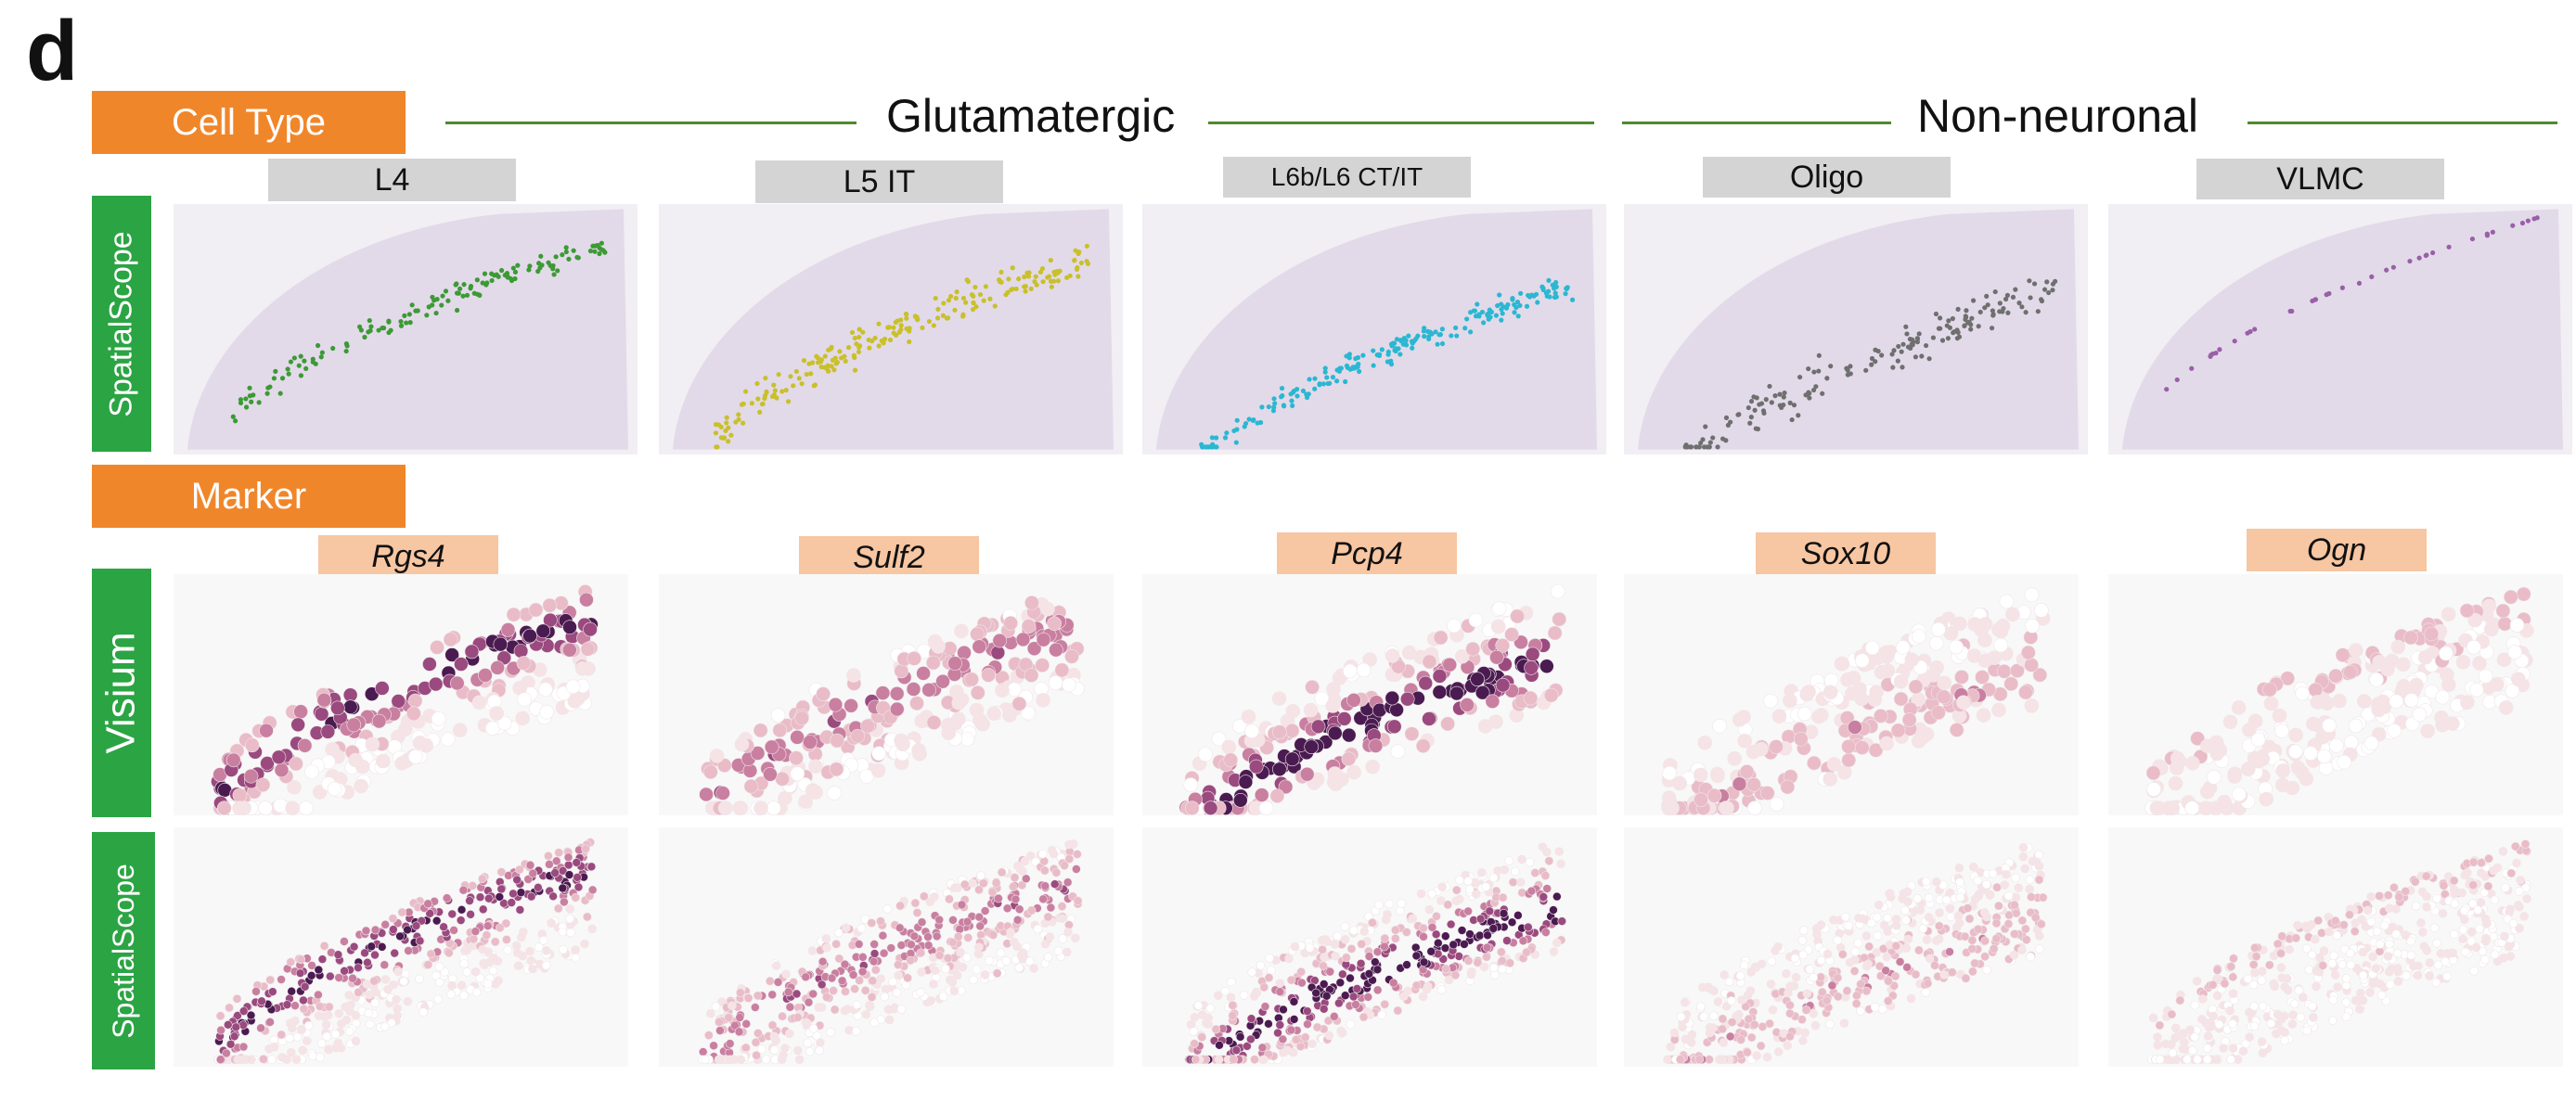  I want to click on cell-type-label: L4, so click(392, 180).